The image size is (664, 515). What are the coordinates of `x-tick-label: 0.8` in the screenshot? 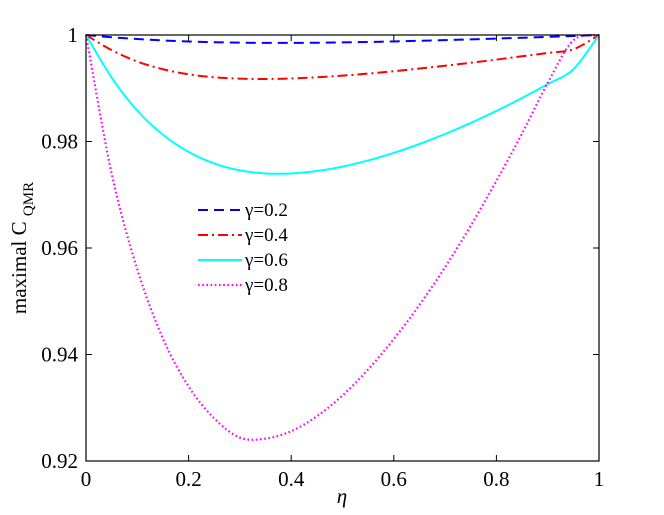 It's located at (496, 479).